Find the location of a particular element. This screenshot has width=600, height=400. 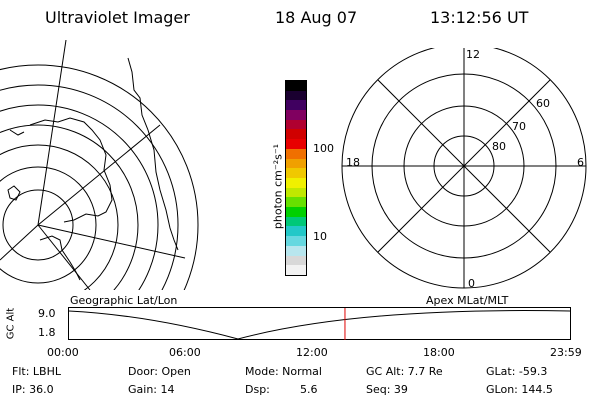

glon-status: GLon: 144.5 is located at coordinates (519, 389).